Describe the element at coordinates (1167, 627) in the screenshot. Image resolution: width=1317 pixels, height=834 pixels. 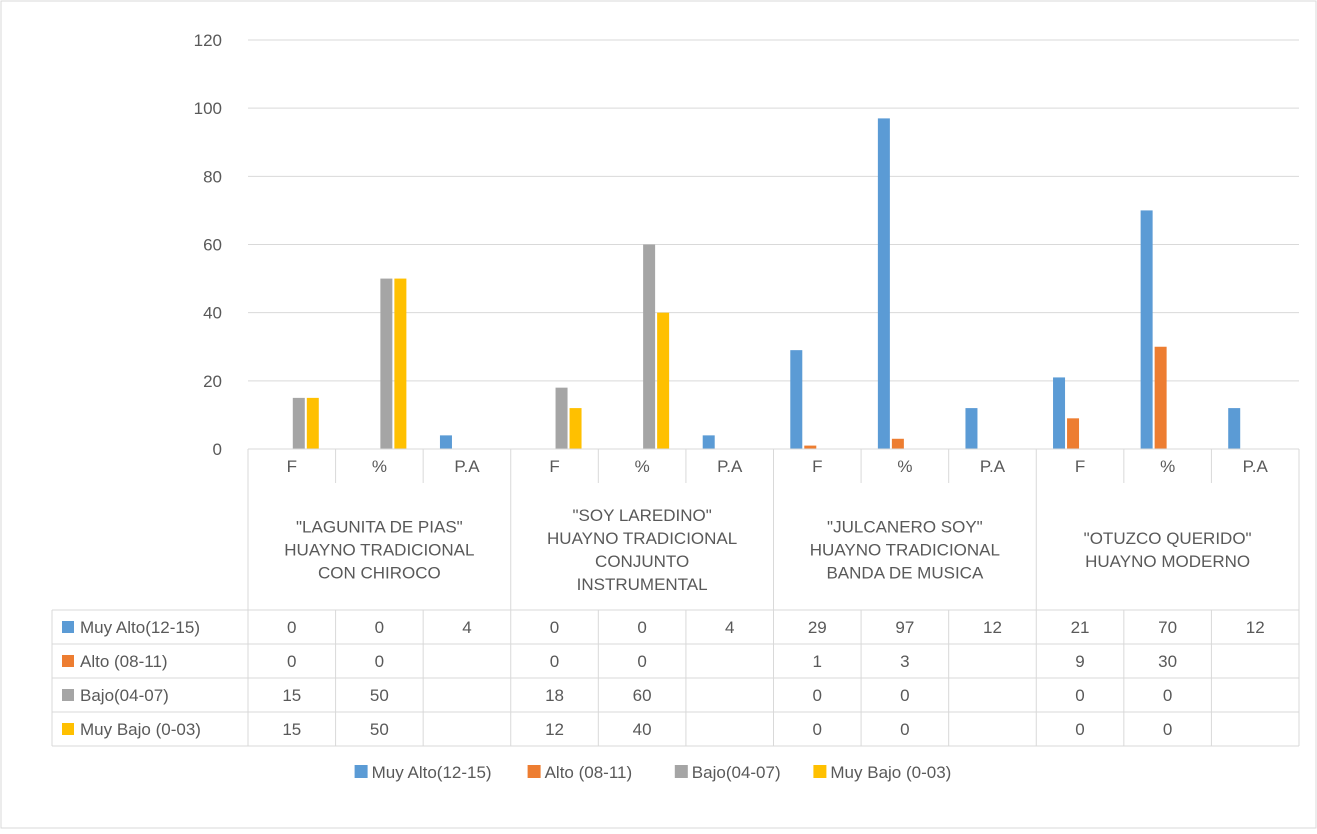
I see `table-cell-value: 70` at that location.